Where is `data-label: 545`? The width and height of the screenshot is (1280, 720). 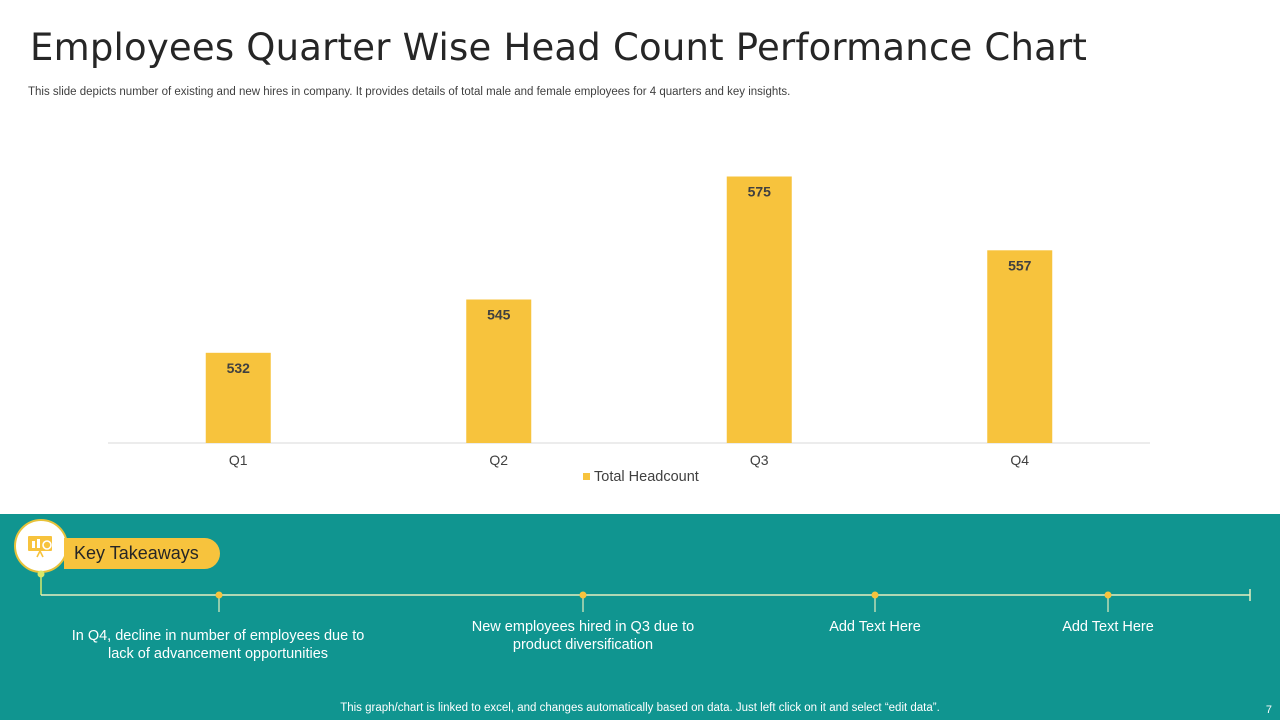 data-label: 545 is located at coordinates (499, 315).